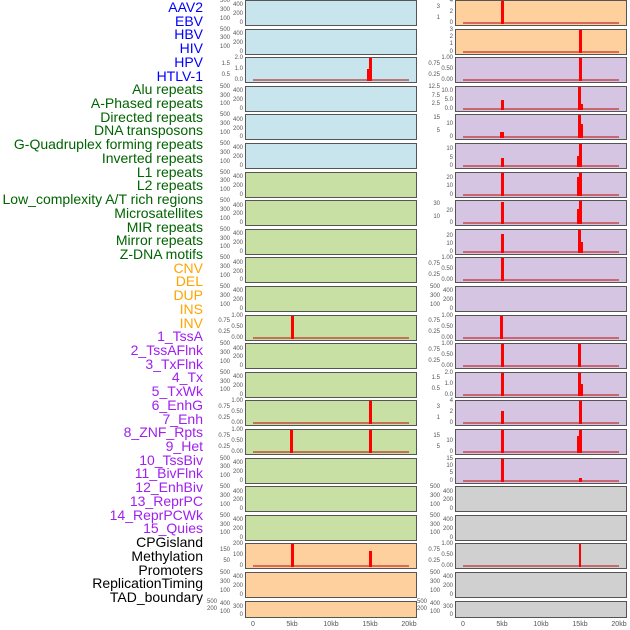 The width and height of the screenshot is (630, 630). What do you see at coordinates (451, 401) in the screenshot?
I see `y-tick-label: 4` at bounding box center [451, 401].